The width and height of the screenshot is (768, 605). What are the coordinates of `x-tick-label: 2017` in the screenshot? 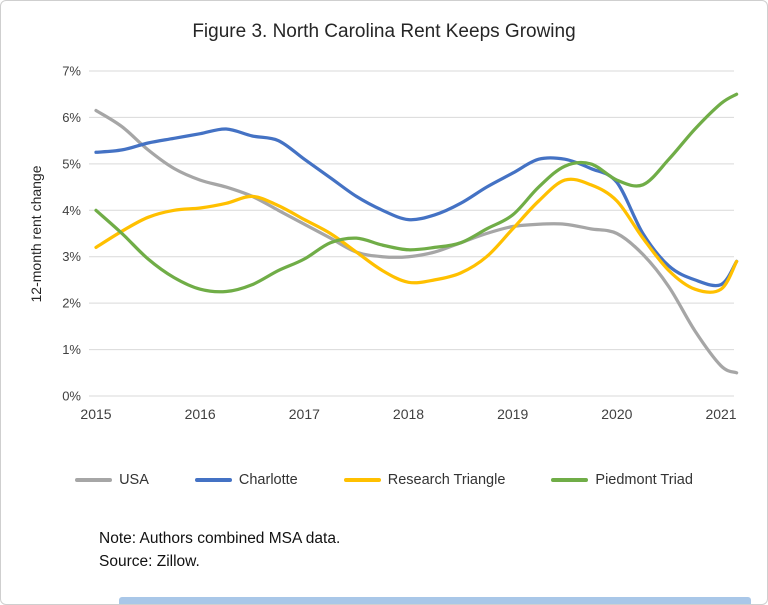 It's located at (304, 414).